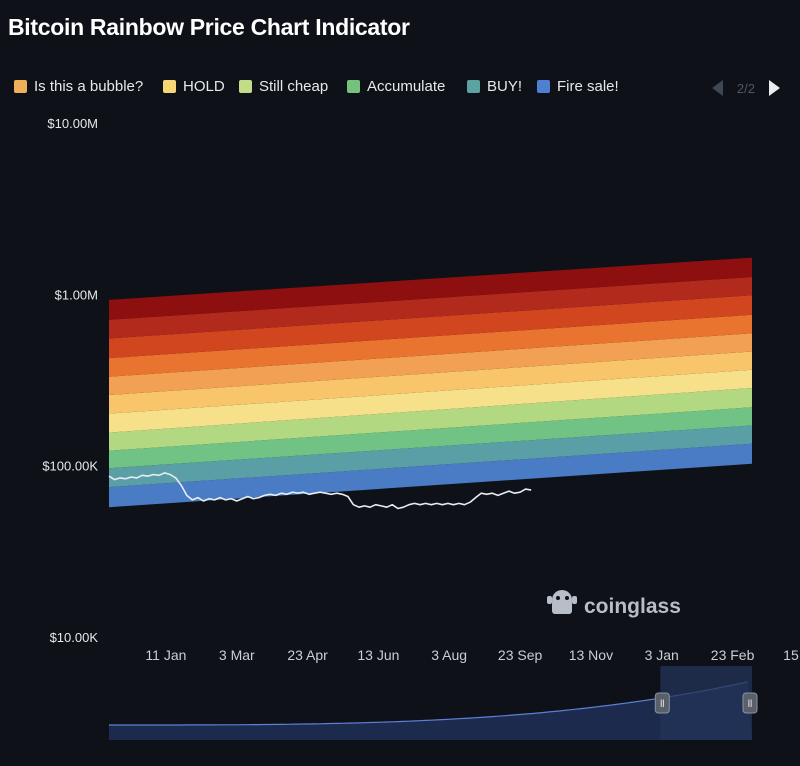 Image resolution: width=800 pixels, height=766 pixels. Describe the element at coordinates (245, 86) in the screenshot. I see `legend-swatch-still-cheap` at that location.